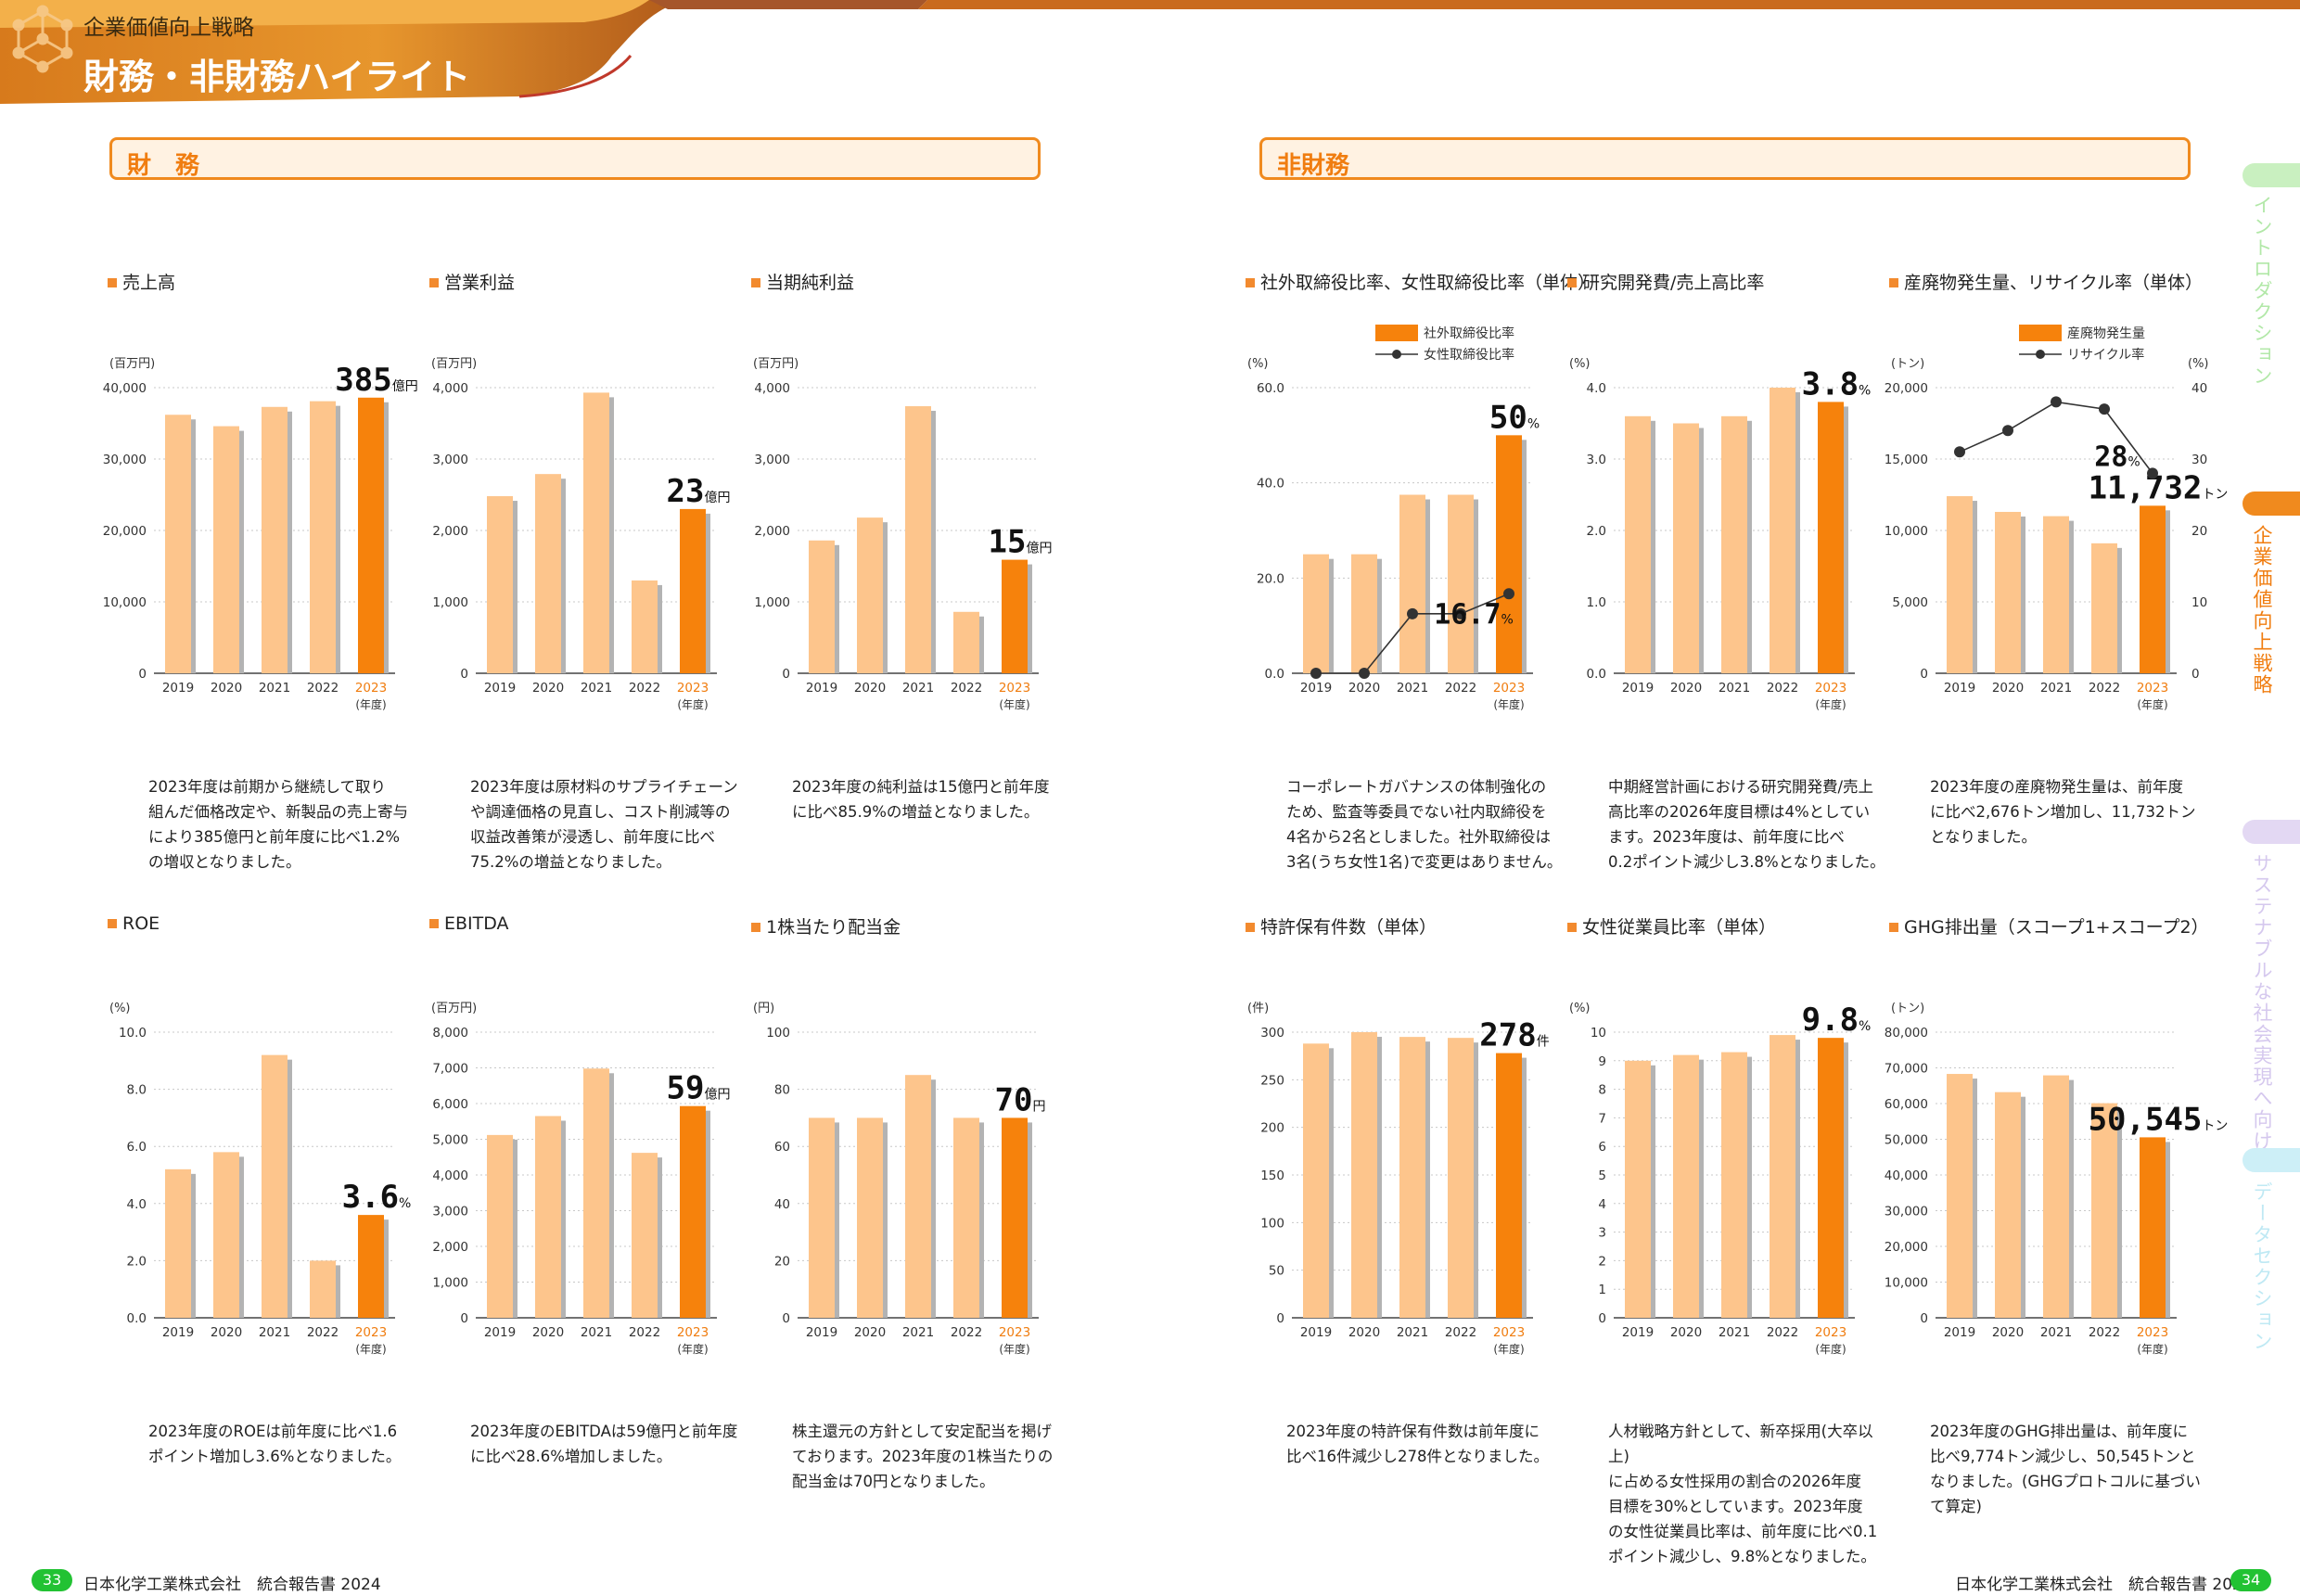  I want to click on side-tab-strategy, so click(2271, 504).